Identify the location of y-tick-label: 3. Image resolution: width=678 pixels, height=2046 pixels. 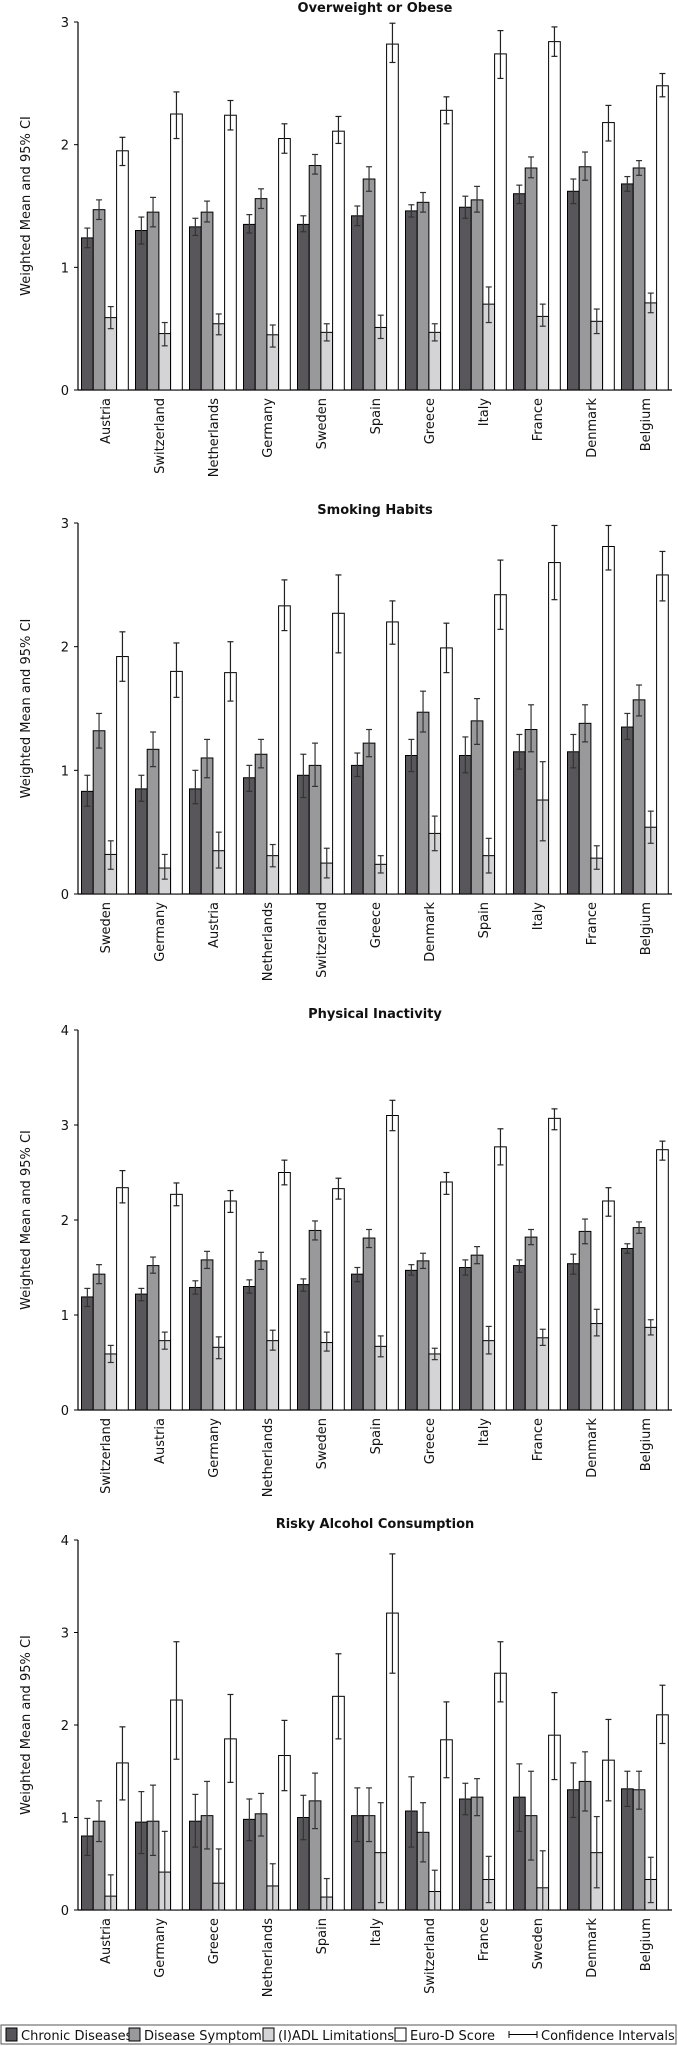
(65, 1634).